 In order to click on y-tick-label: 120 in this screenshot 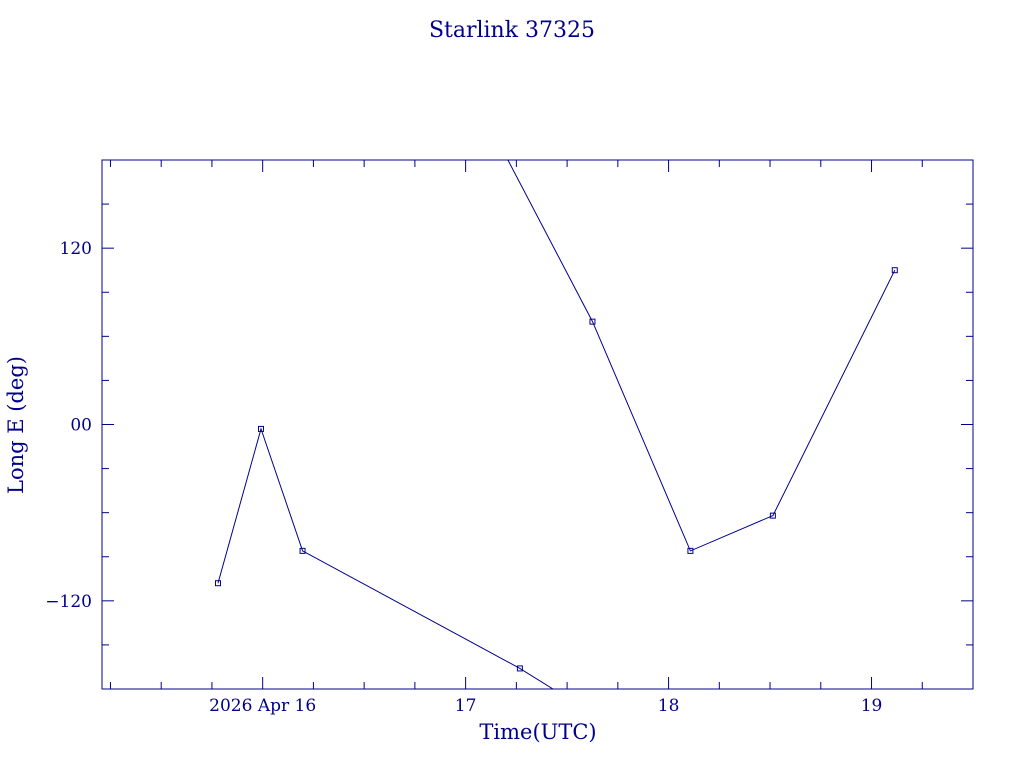, I will do `click(76, 249)`.